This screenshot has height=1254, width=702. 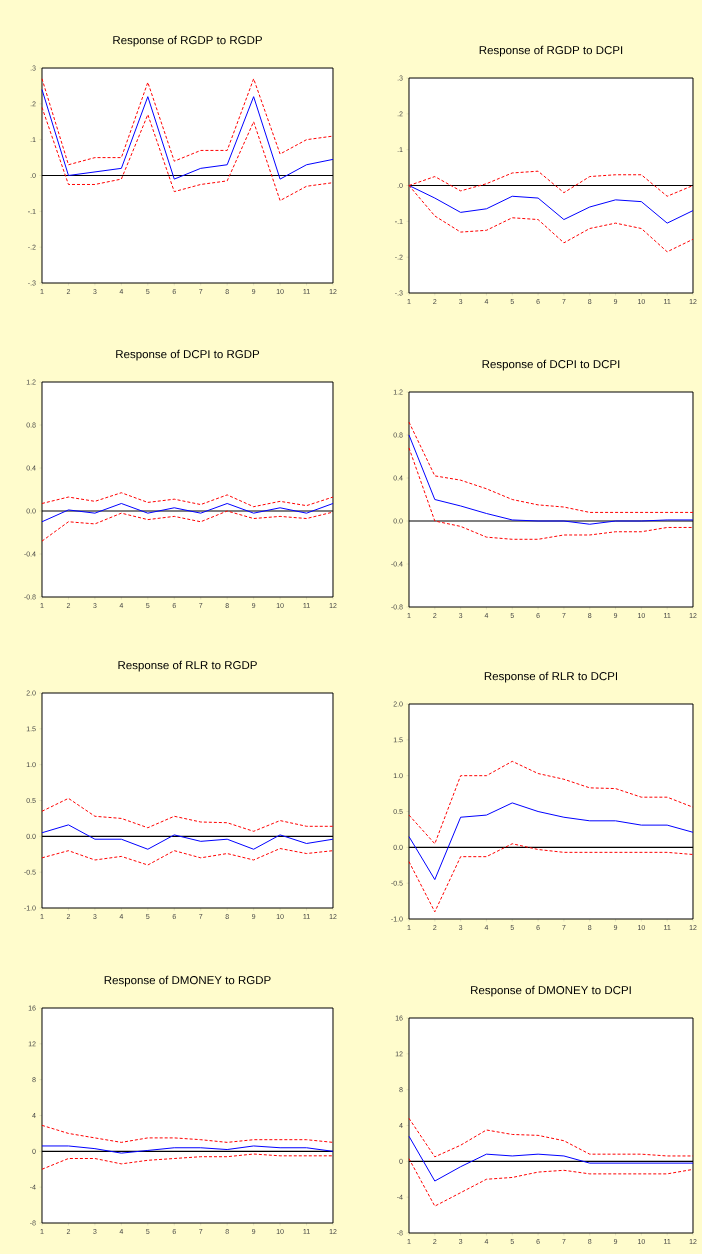 What do you see at coordinates (551, 365) in the screenshot?
I see `chart-title: Response of DCPI to DCPI` at bounding box center [551, 365].